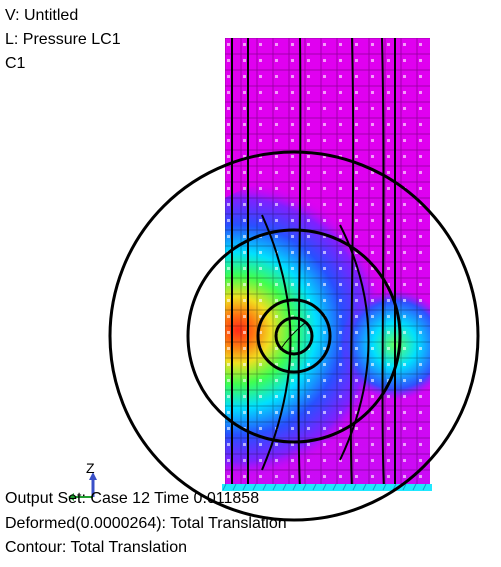 This screenshot has height=567, width=501. I want to click on center-ring, so click(294, 336).